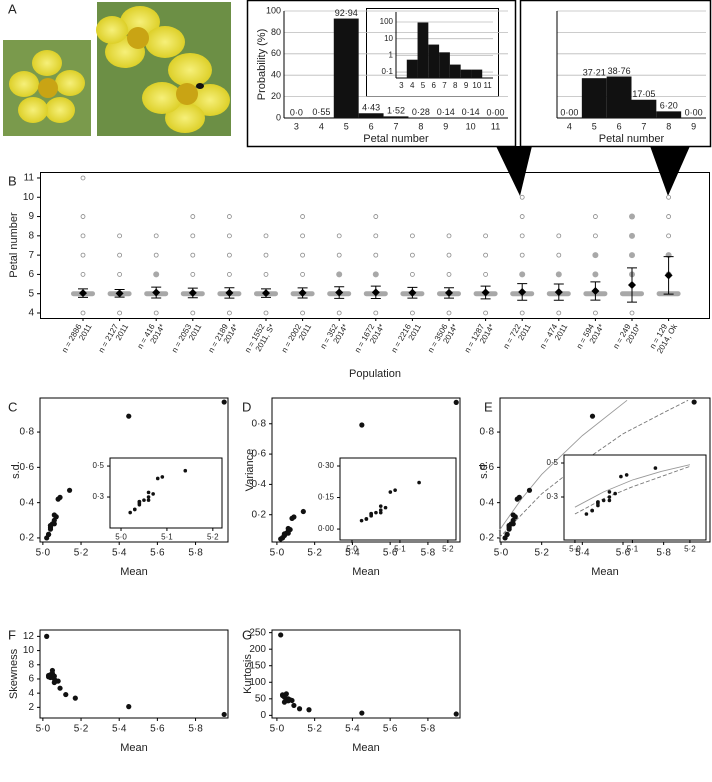 The width and height of the screenshot is (712, 782). Describe the element at coordinates (471, 112) in the screenshot. I see `value-label: 0·14` at that location.